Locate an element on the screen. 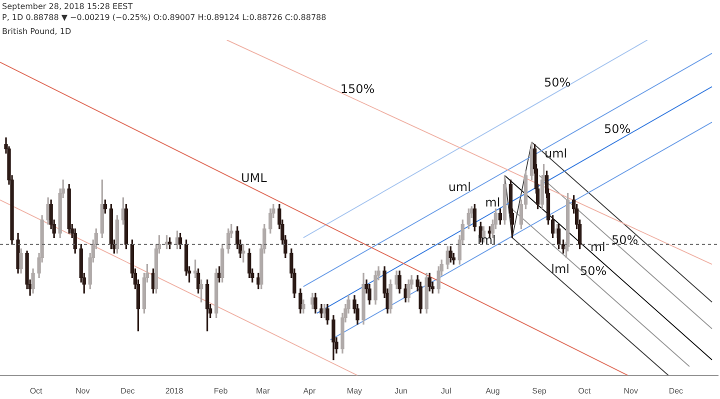 The image size is (720, 399). x-tick-label: Jul is located at coordinates (446, 391).